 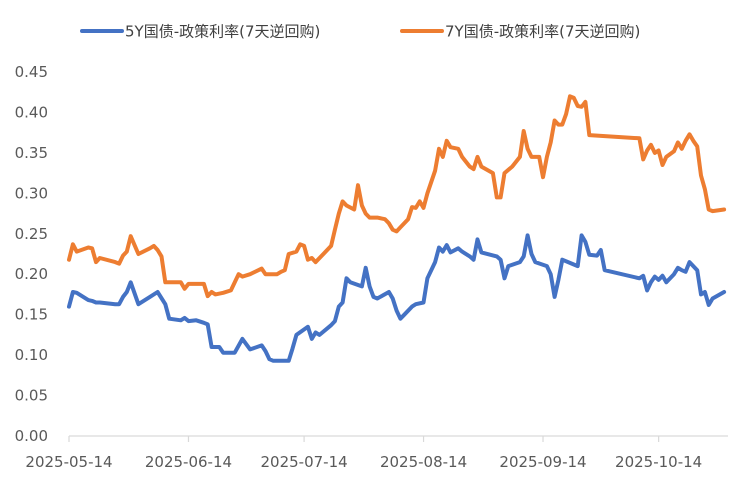 I want to click on legend-label-5y: 5Y国债-政策利率(7天逆回购), so click(x=222, y=32).